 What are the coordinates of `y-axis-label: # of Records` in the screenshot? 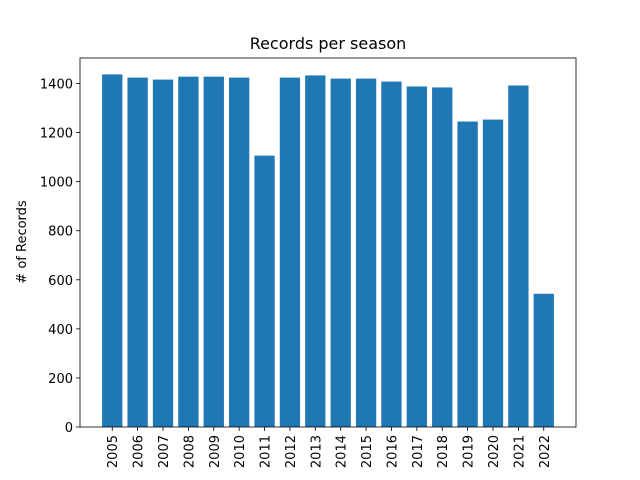 It's located at (22, 242).